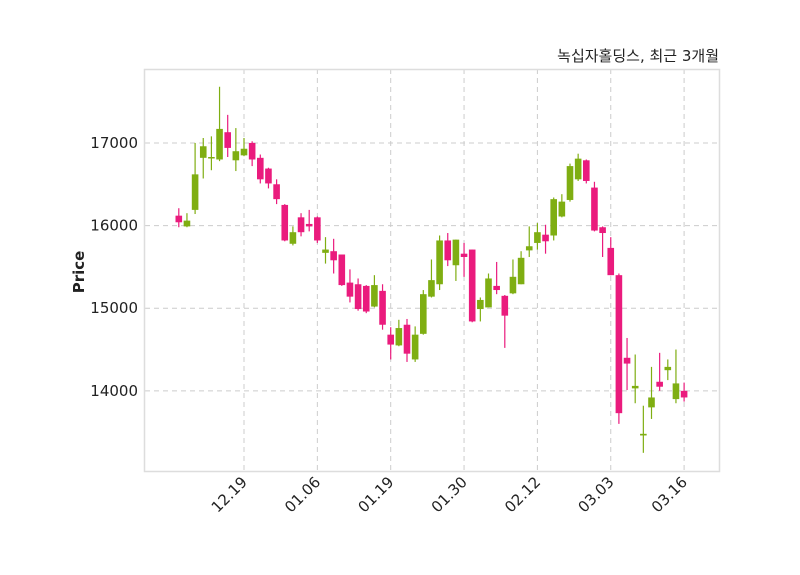 This screenshot has width=800, height=575. What do you see at coordinates (211, 153) in the screenshot?
I see `candle-12.15` at bounding box center [211, 153].